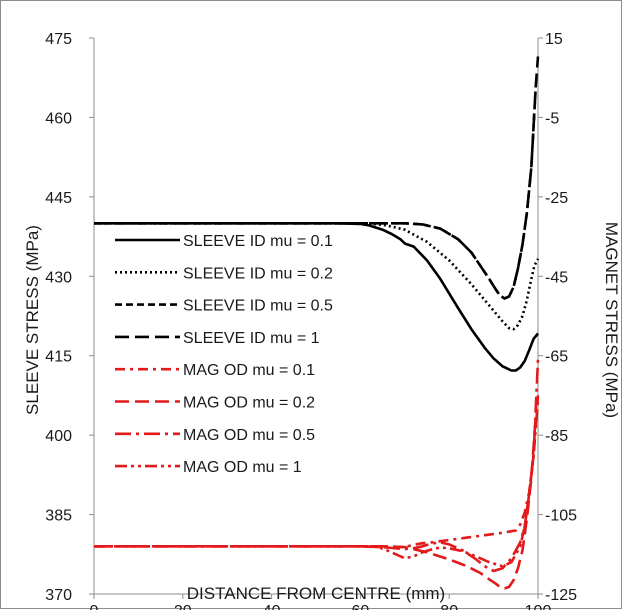 Image resolution: width=623 pixels, height=615 pixels. What do you see at coordinates (258, 306) in the screenshot?
I see `legend-label: SLEEVE ID mu = 0.5` at bounding box center [258, 306].